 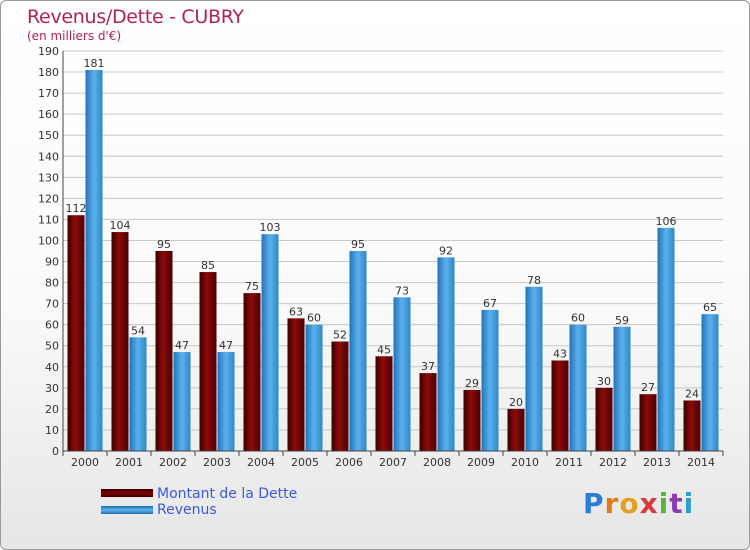 What do you see at coordinates (613, 462) in the screenshot?
I see `x-tick-label: 2012` at bounding box center [613, 462].